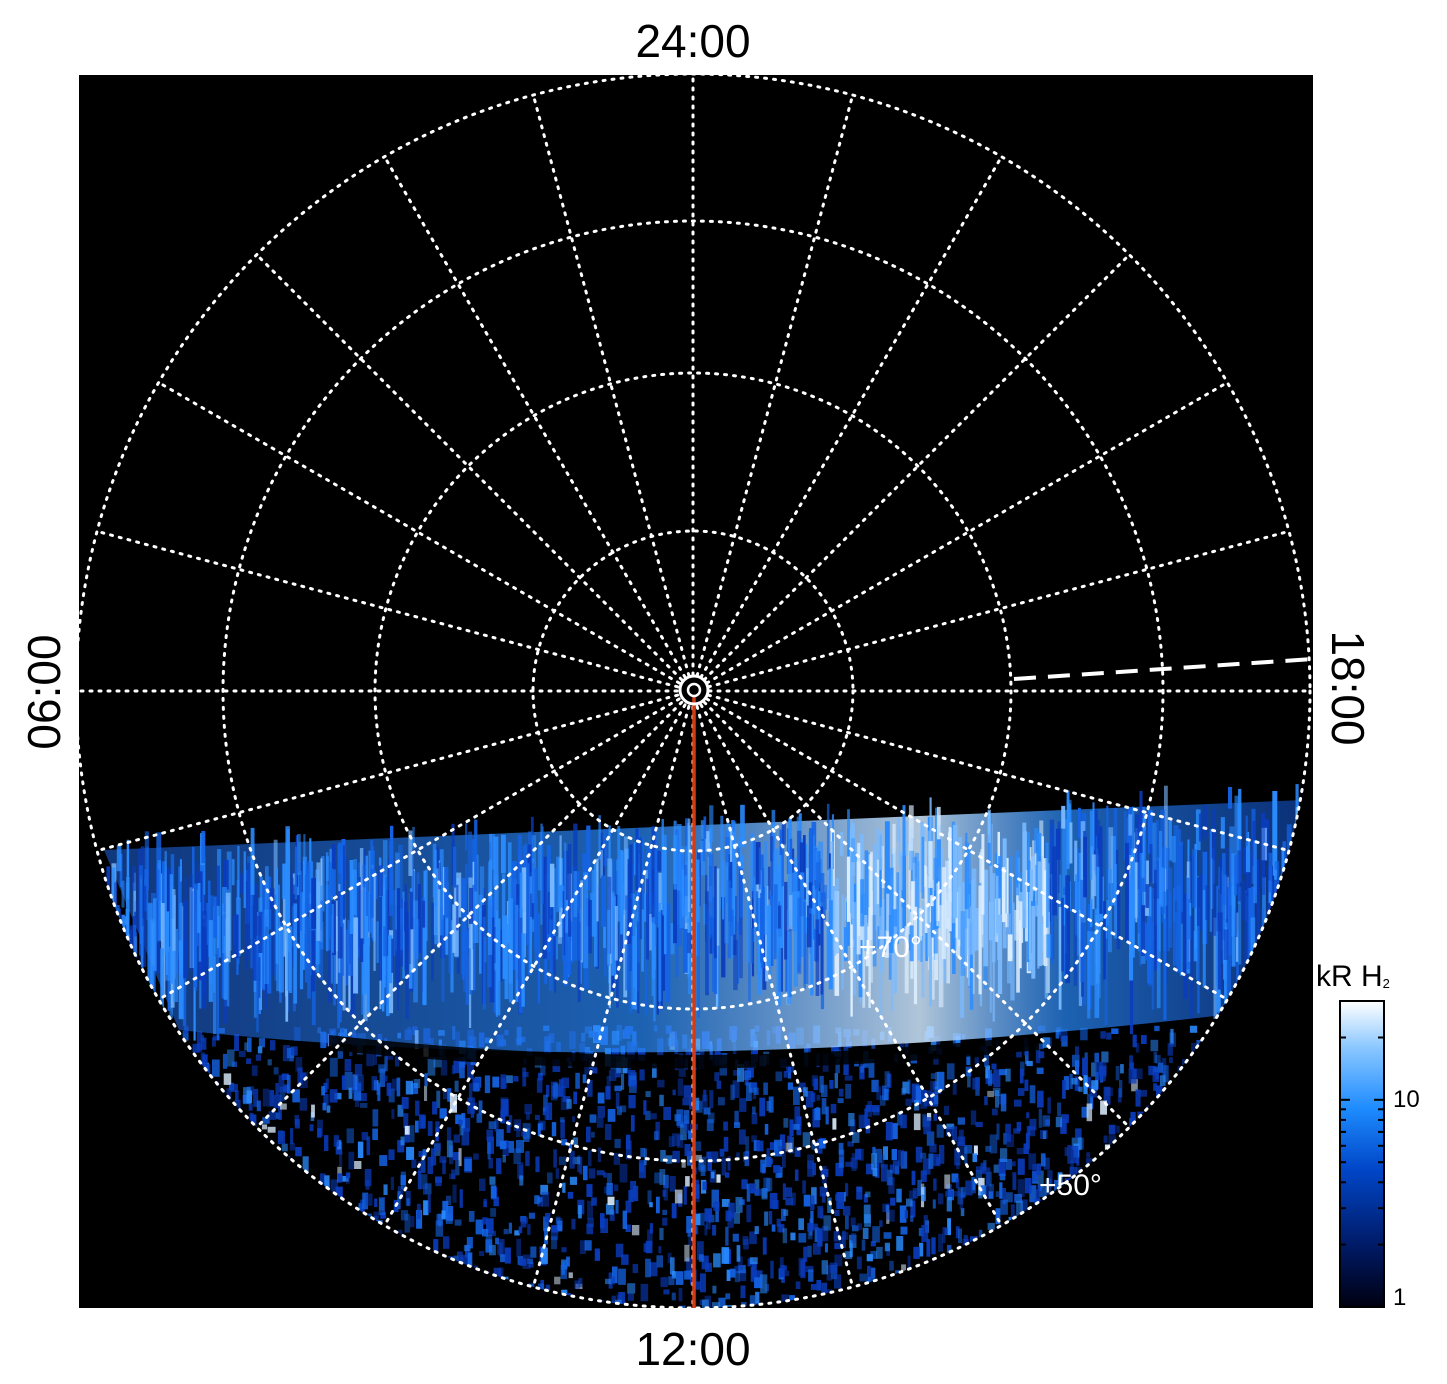 This screenshot has height=1384, width=1447. What do you see at coordinates (890, 947) in the screenshot?
I see `latitude-label-70: +70°` at bounding box center [890, 947].